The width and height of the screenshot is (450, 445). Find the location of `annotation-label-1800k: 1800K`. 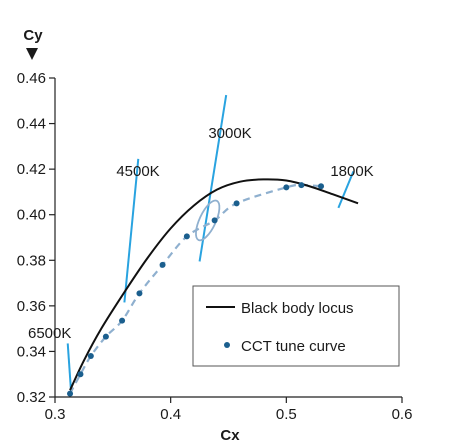

annotation-label-1800k: 1800K is located at coordinates (351, 171).